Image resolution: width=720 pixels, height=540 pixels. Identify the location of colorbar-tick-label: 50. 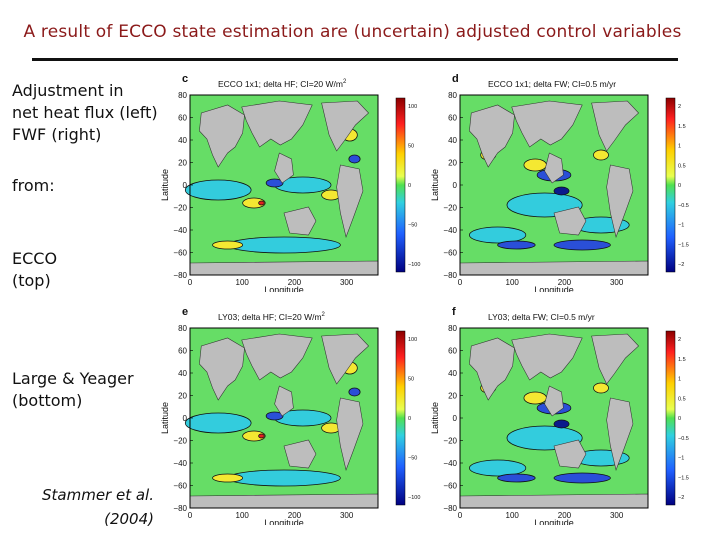
(411, 147).